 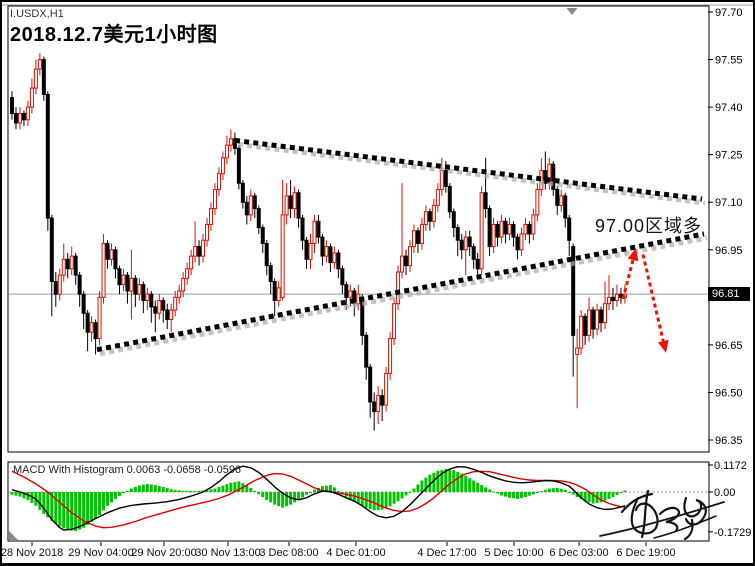 I want to click on signature-watermark, so click(x=662, y=515).